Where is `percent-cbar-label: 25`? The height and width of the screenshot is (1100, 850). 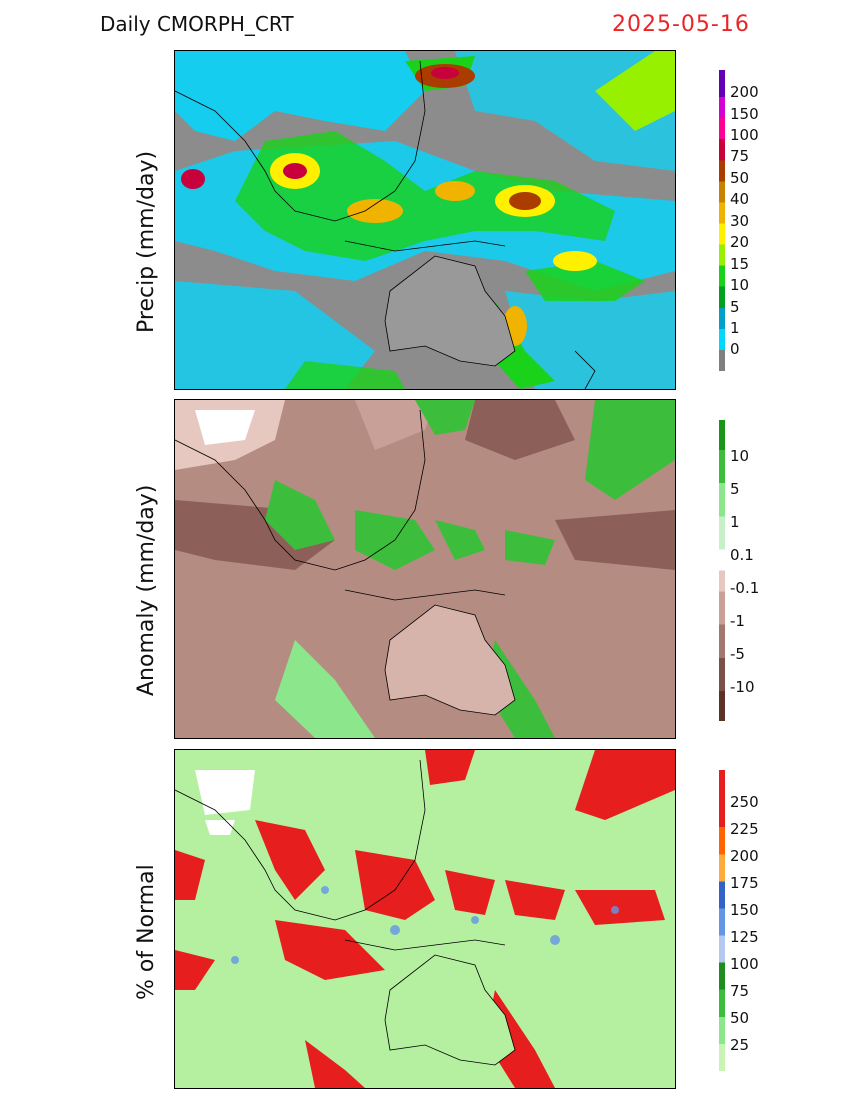 percent-cbar-label: 25 is located at coordinates (740, 1045).